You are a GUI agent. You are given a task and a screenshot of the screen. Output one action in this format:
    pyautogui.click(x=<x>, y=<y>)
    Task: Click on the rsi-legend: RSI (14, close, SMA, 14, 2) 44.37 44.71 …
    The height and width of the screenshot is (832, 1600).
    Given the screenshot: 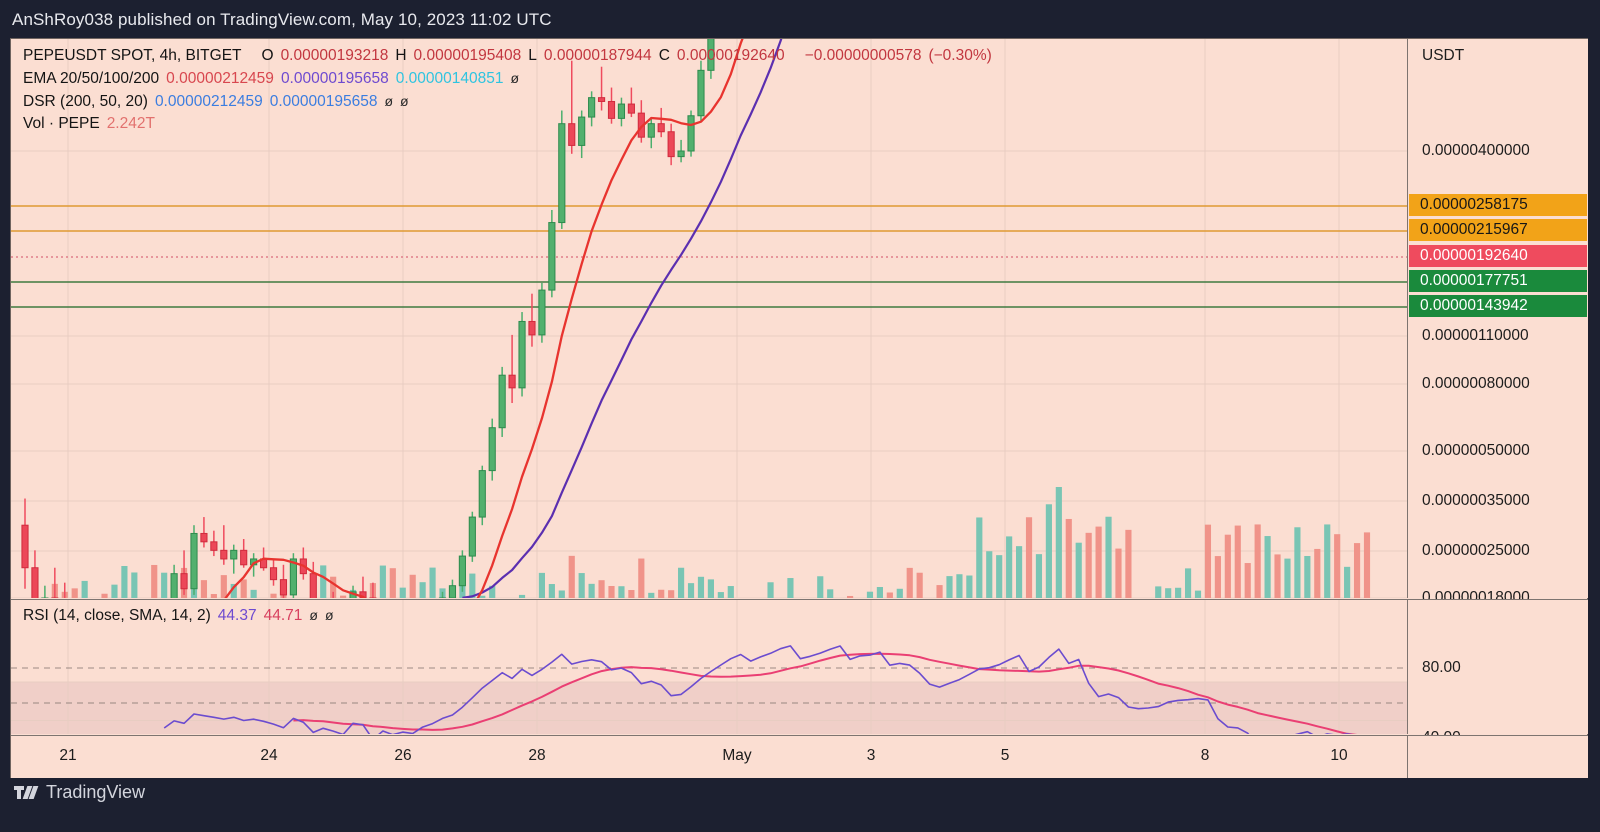 What is the action you would take?
    pyautogui.click(x=178, y=615)
    